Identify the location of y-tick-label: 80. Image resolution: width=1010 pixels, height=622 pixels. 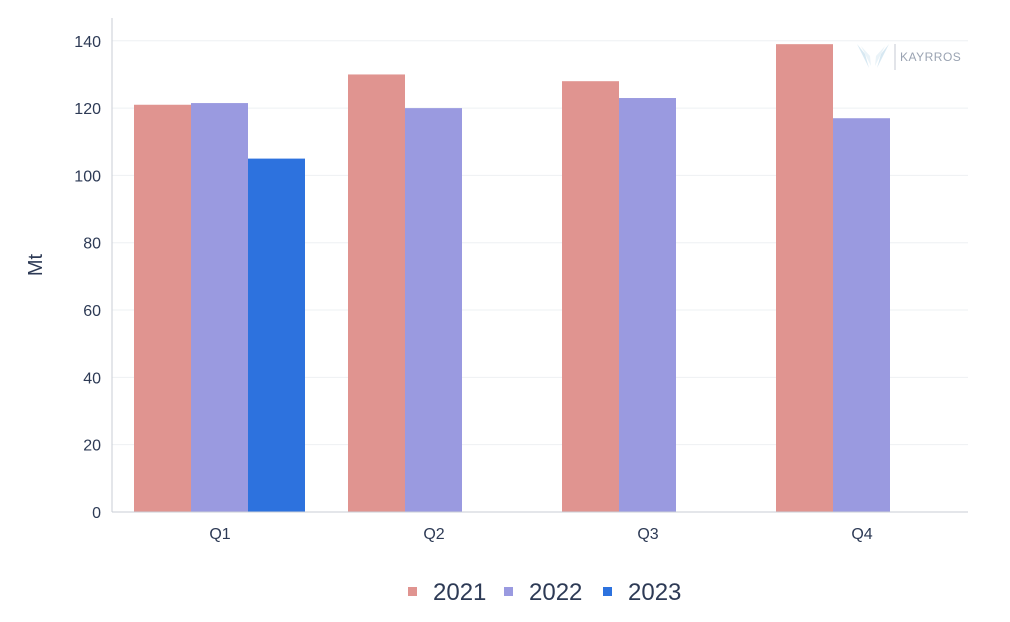
(92, 244).